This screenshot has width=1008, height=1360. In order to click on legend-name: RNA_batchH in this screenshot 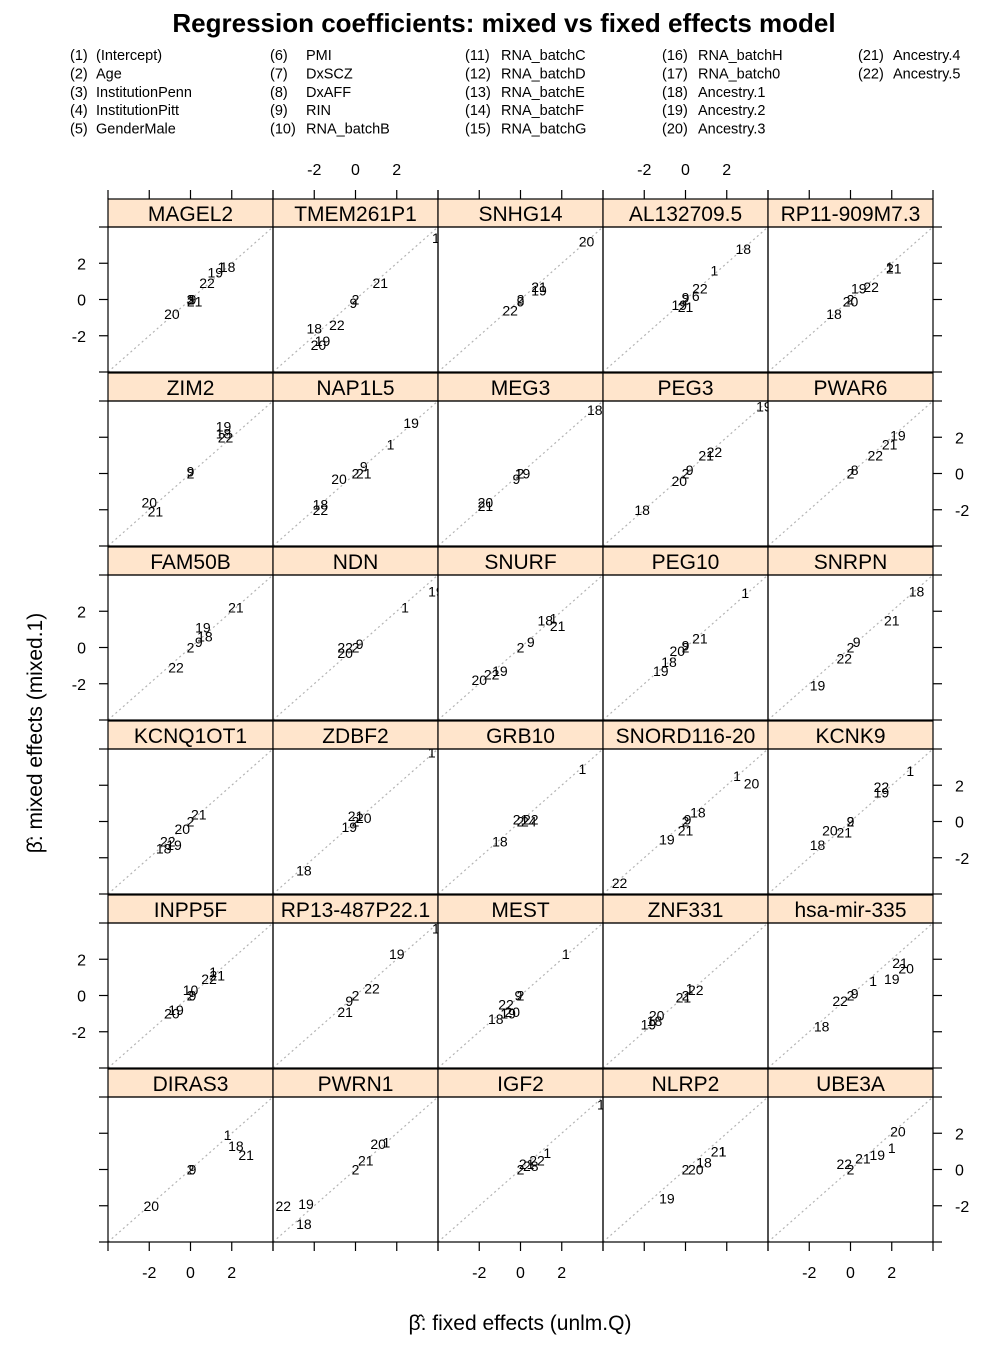, I will do `click(740, 56)`.